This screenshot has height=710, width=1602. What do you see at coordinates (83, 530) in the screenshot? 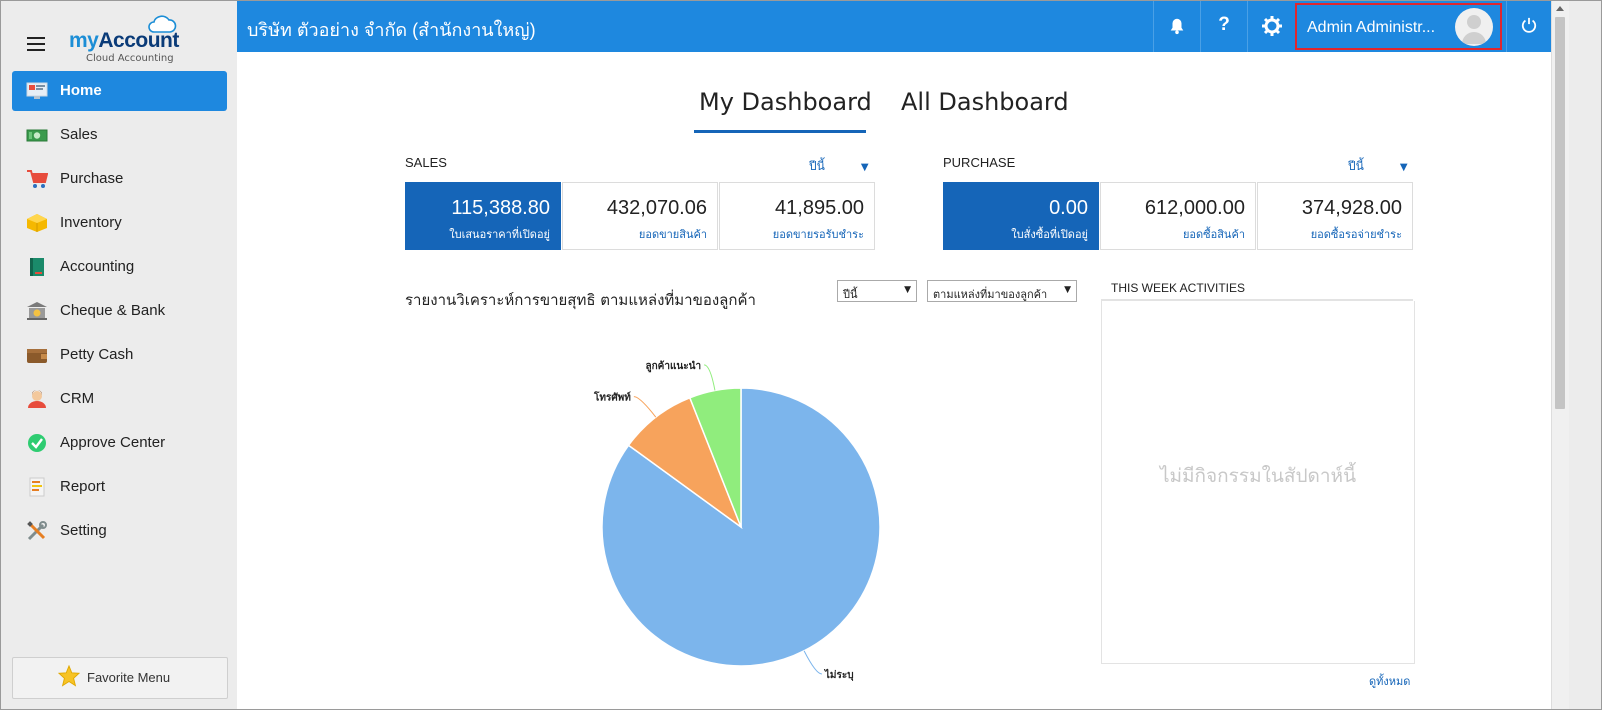
I see `sidebar-item-label: Setting` at bounding box center [83, 530].